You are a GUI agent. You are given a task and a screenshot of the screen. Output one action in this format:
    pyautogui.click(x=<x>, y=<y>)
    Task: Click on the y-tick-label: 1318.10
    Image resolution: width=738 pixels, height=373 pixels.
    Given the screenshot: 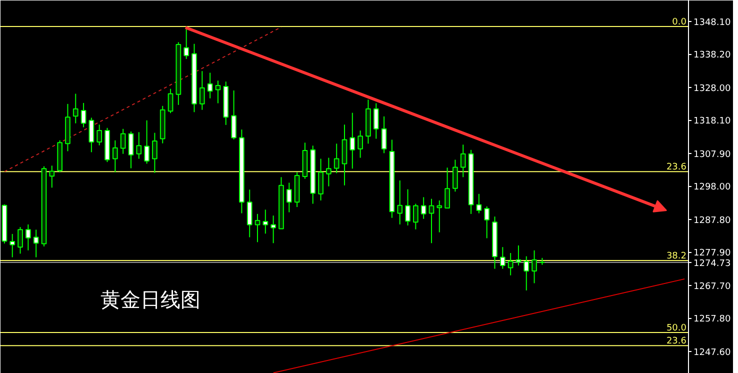 What is the action you would take?
    pyautogui.click(x=712, y=121)
    